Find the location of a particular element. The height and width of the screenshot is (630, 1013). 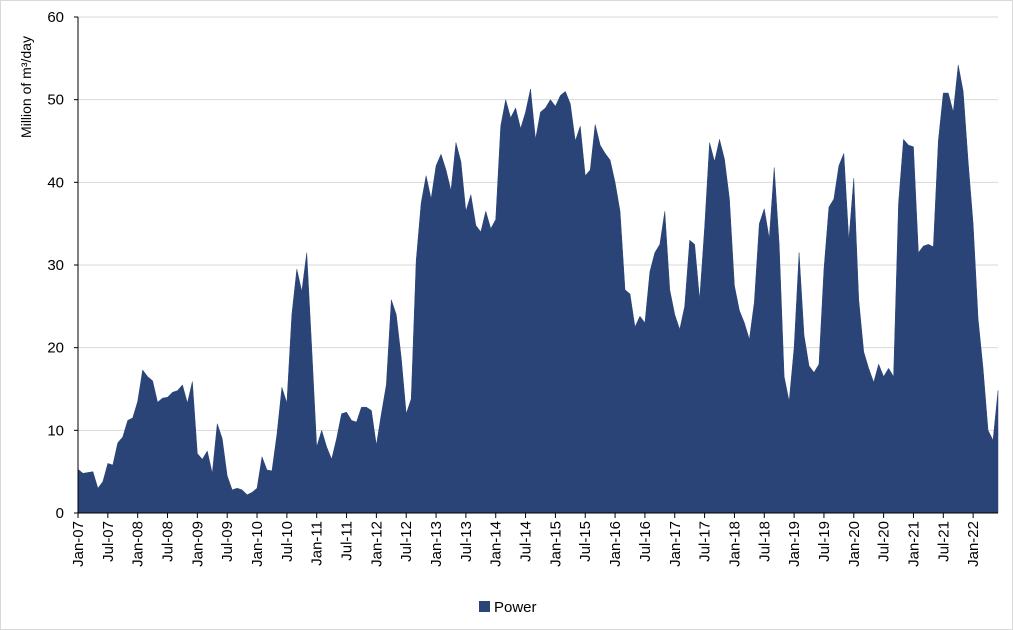

x-tick-label-Jan-18: Jan-18 is located at coordinates (734, 544).